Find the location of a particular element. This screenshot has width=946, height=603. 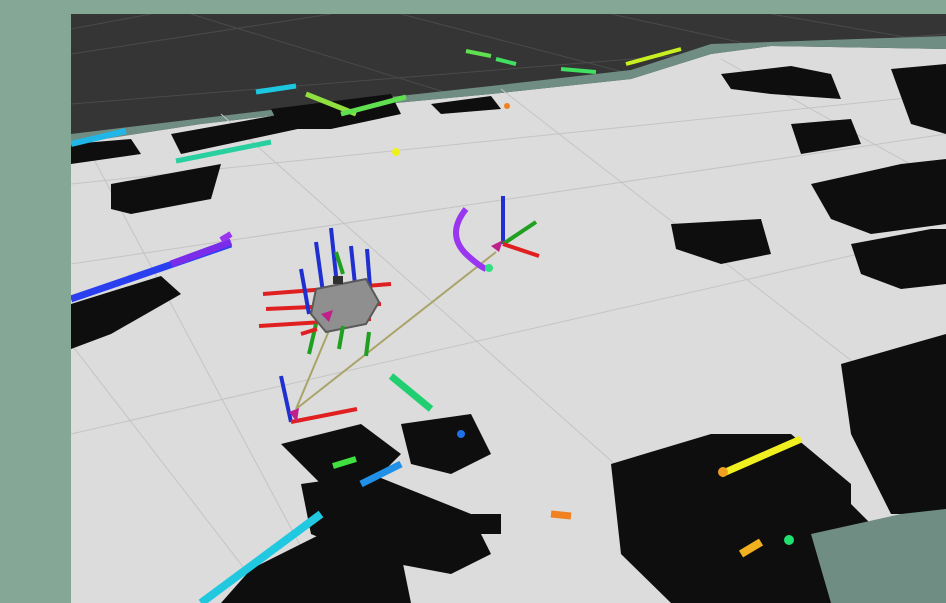

target-frame-icon is located at coordinates (496, 234).